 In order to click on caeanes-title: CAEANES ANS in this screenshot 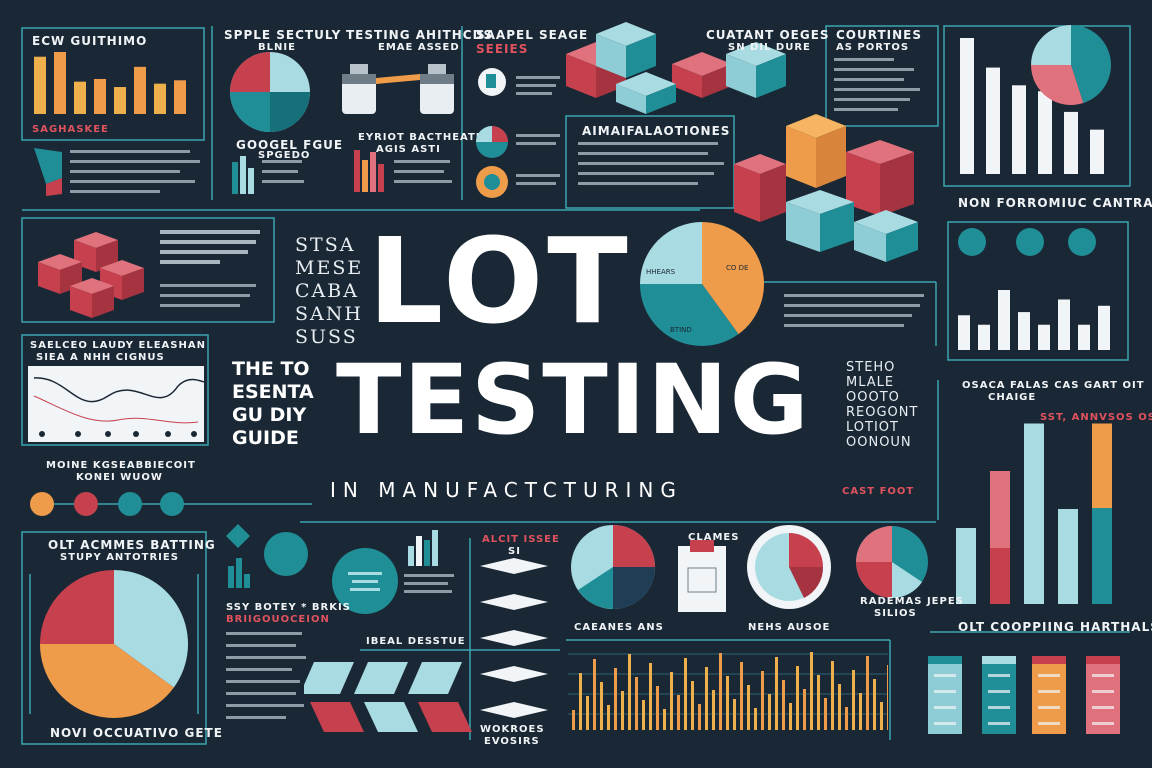, I will do `click(619, 627)`.